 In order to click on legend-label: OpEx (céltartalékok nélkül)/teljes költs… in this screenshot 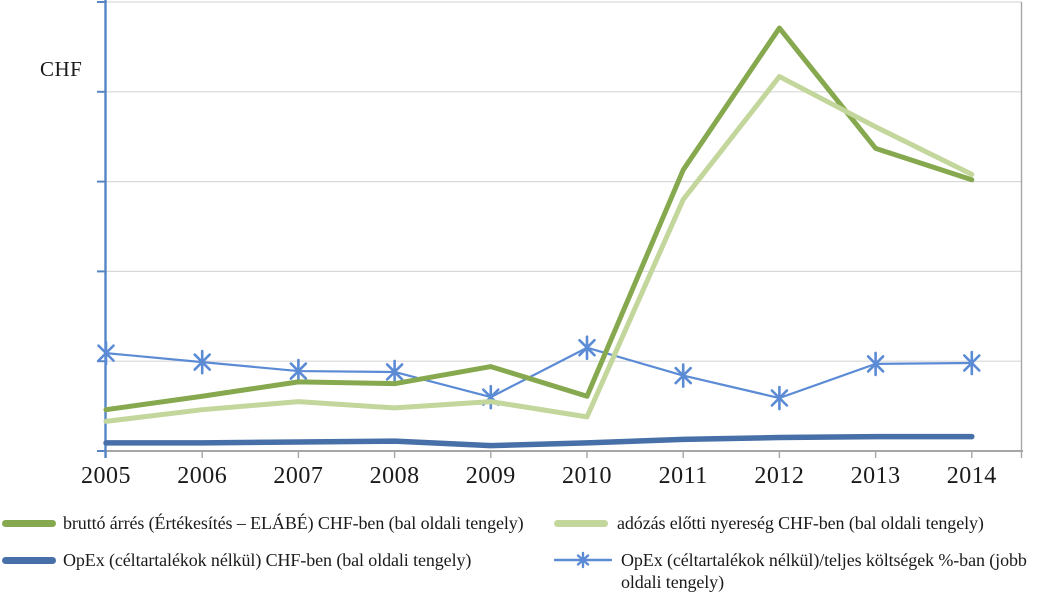, I will do `click(824, 571)`.